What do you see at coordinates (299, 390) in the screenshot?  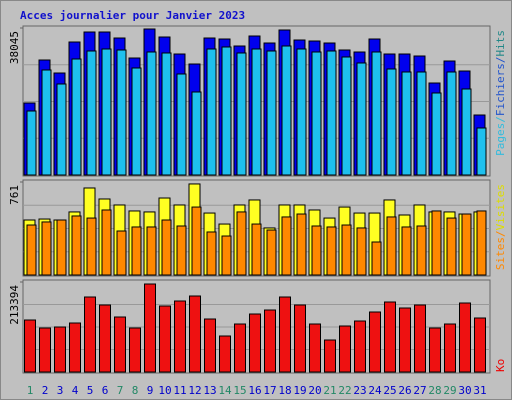 I see `x-tick-label: 19` at bounding box center [299, 390].